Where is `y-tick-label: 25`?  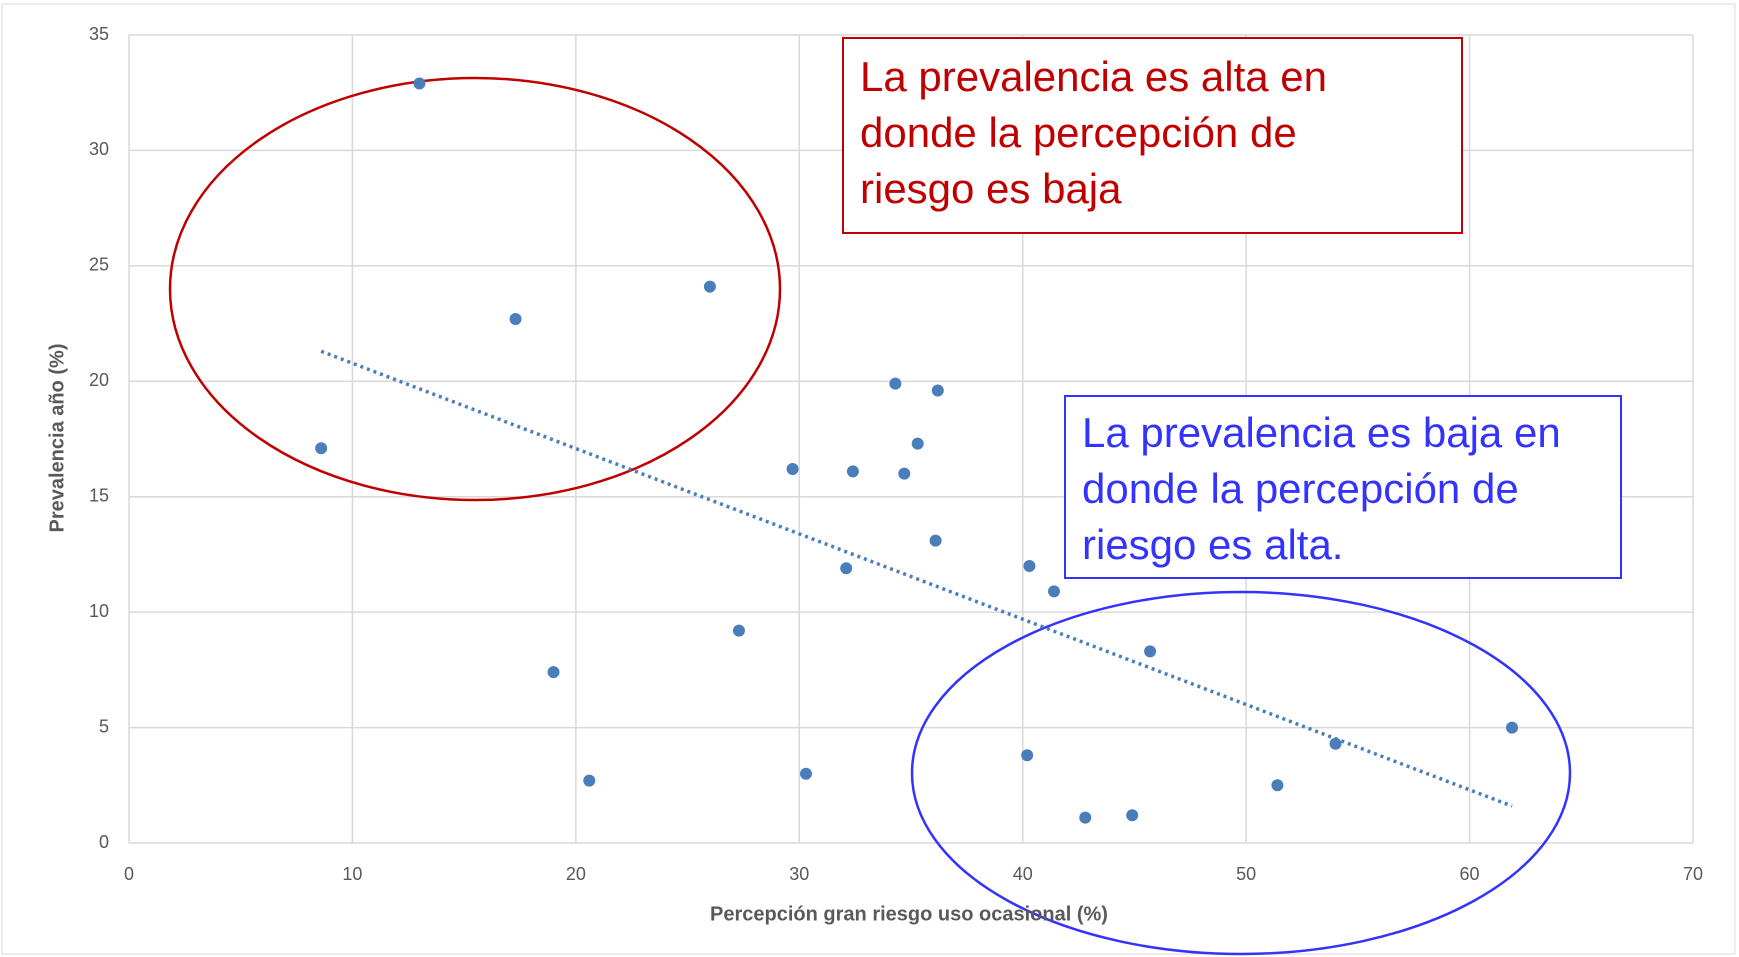 y-tick-label: 25 is located at coordinates (99, 265).